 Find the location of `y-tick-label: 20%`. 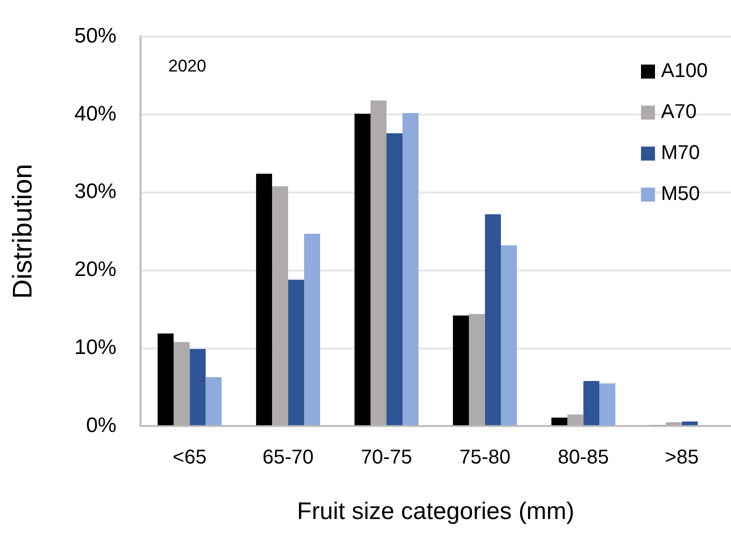

y-tick-label: 20% is located at coordinates (95, 270).